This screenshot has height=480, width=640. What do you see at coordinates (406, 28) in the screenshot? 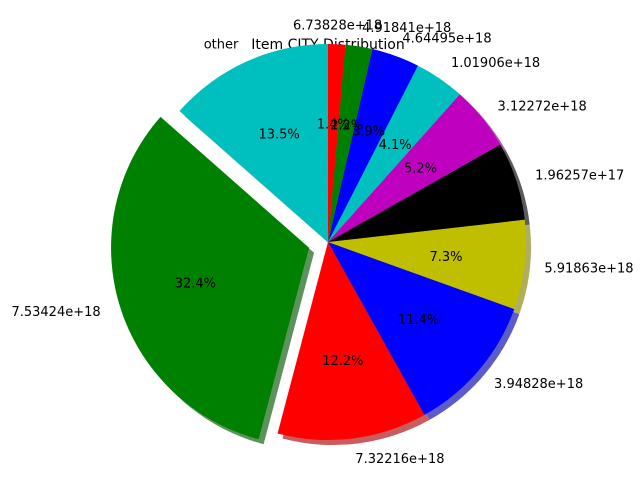
I see `slice-label: 4.91841e+18` at bounding box center [406, 28].